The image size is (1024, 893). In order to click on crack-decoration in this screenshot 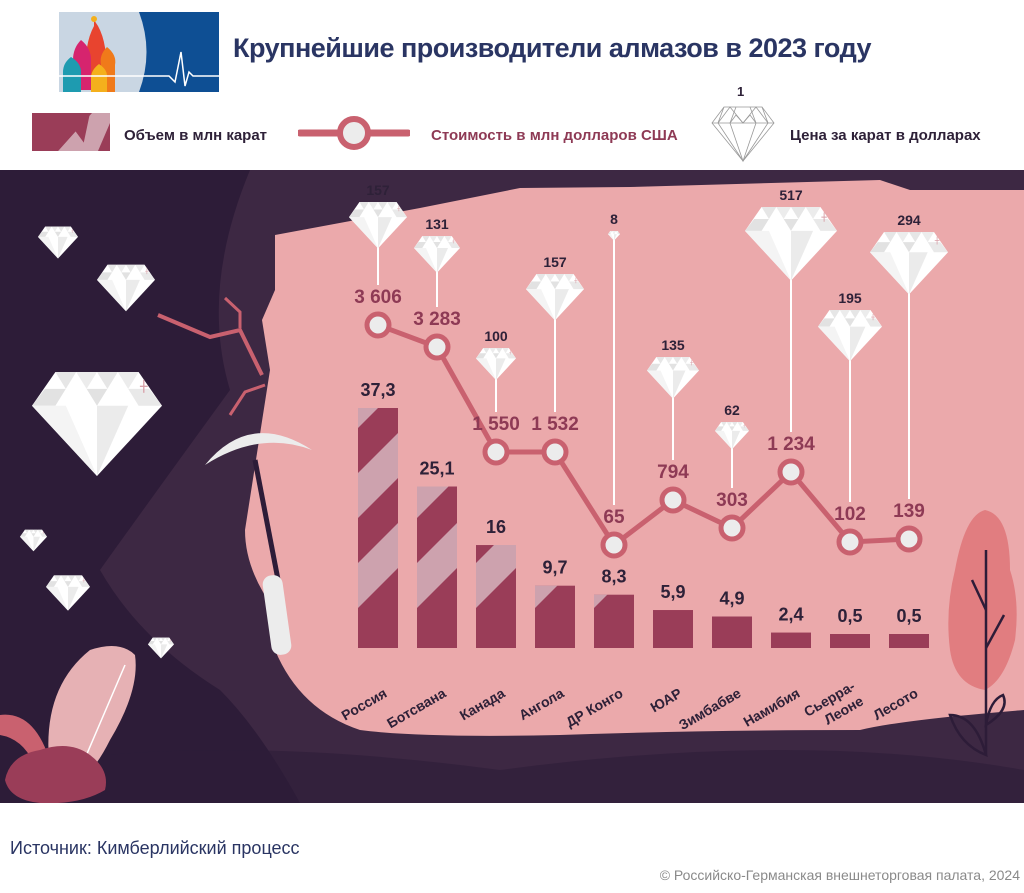, I will do `click(210, 344)`.